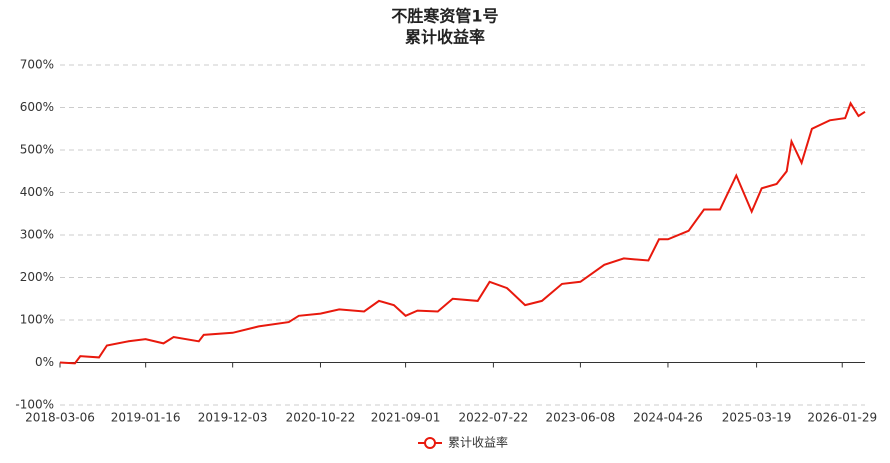 Image resolution: width=890 pixels, height=463 pixels. What do you see at coordinates (37, 320) in the screenshot?
I see `y-tick-label: 100%` at bounding box center [37, 320].